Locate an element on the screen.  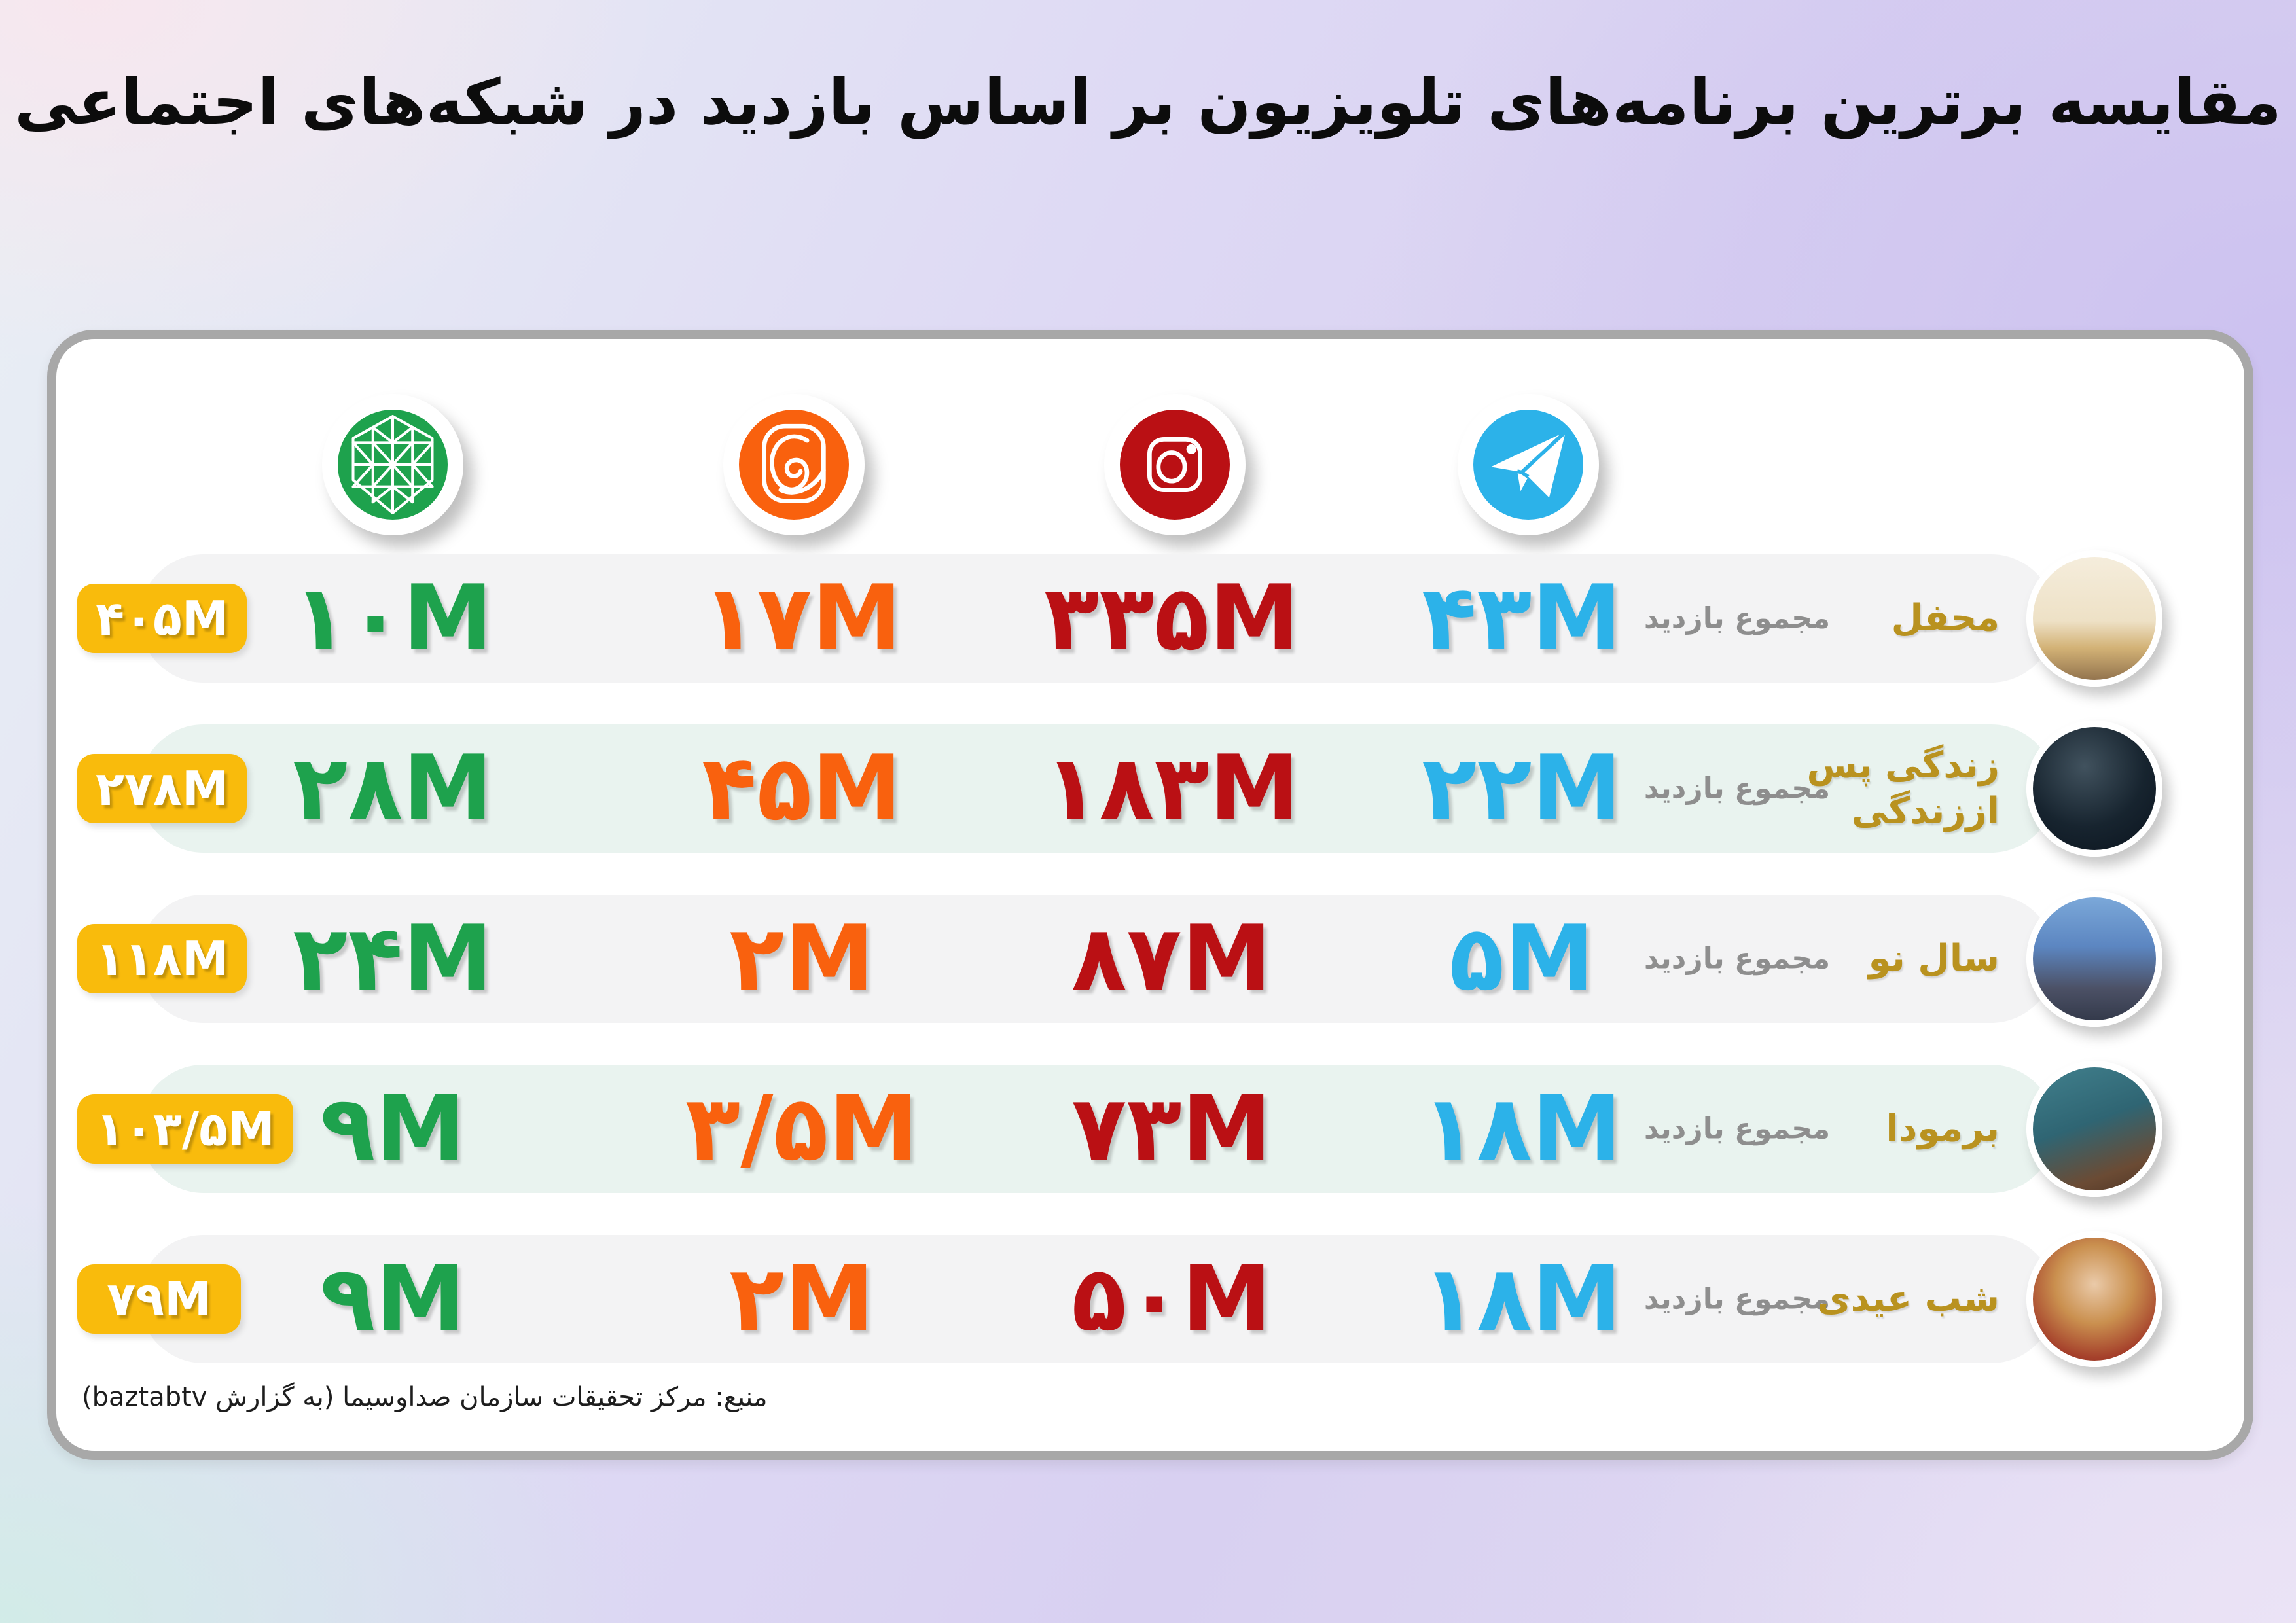
instagram-views: ۷۳M is located at coordinates (1171, 1128).